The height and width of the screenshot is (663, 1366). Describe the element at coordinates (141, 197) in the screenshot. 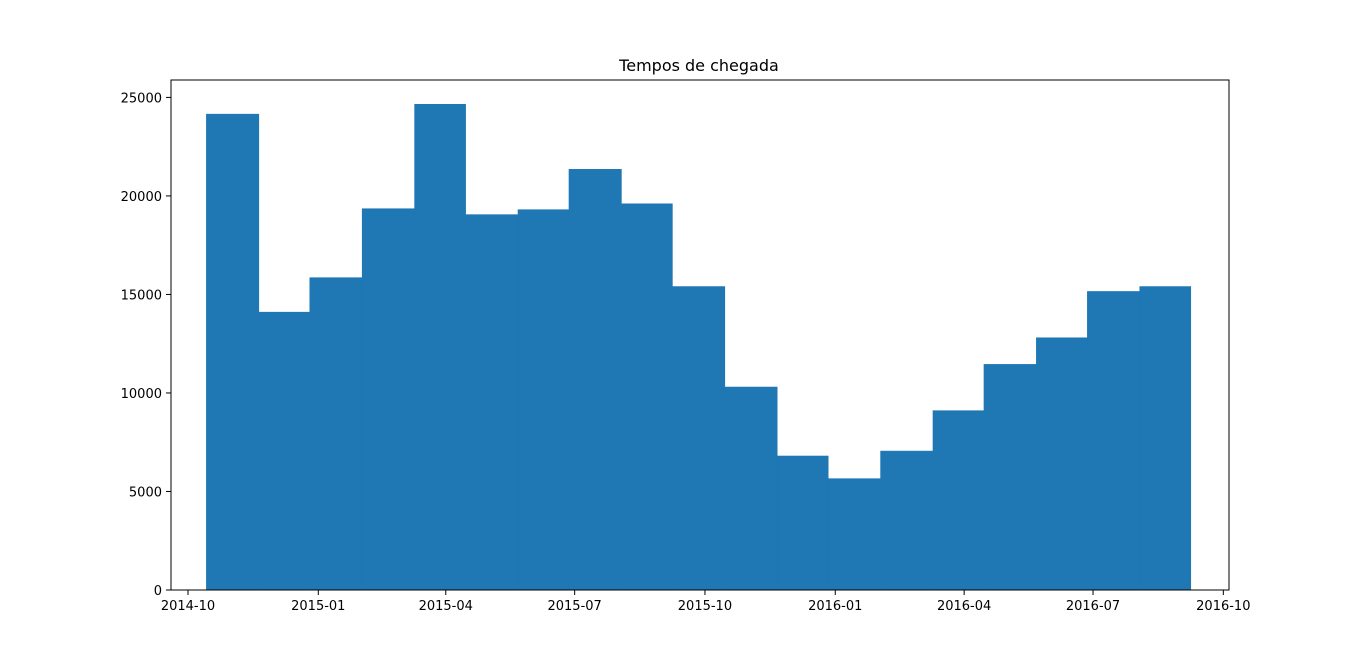

I see `y-tick-label: 20000` at that location.